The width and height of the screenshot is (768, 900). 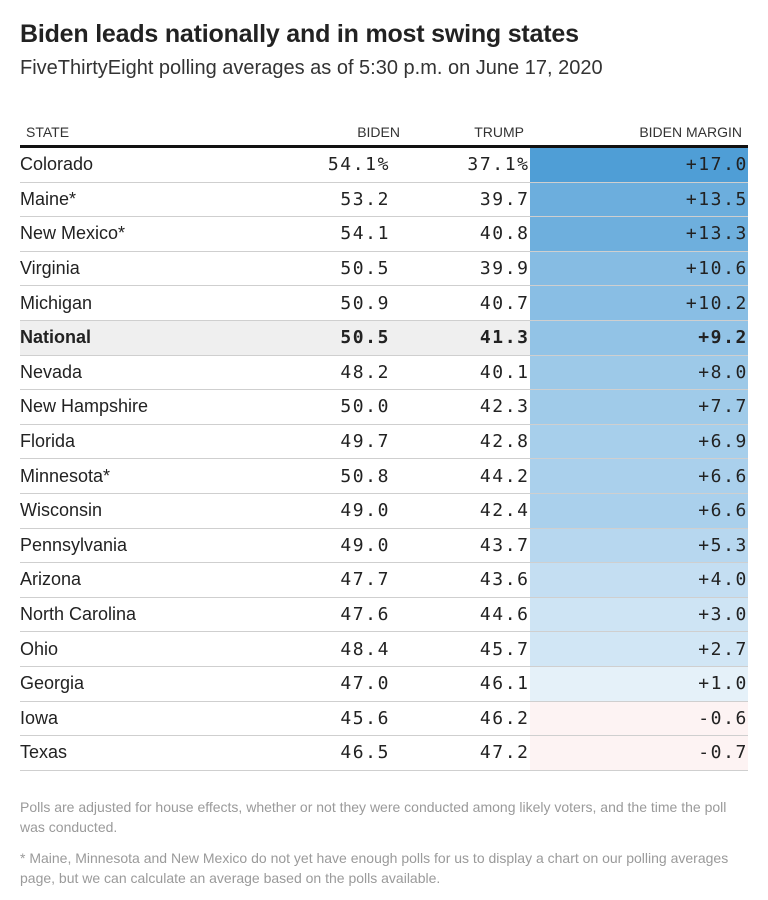 What do you see at coordinates (638, 373) in the screenshot?
I see `margin-value: +8.0` at bounding box center [638, 373].